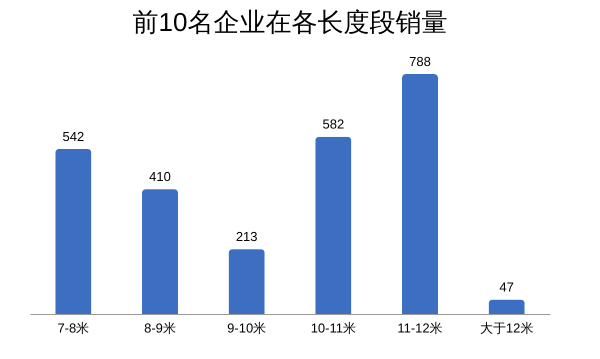 The image size is (600, 359). I want to click on x-tick-label: 10-11米, so click(333, 328).